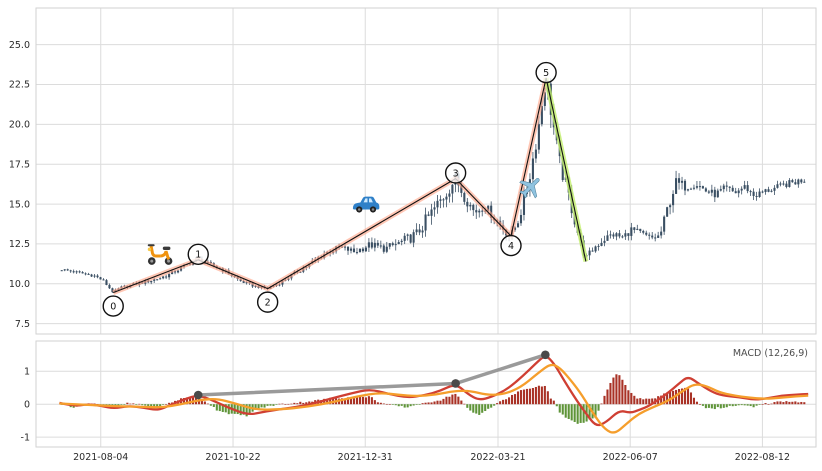 This screenshot has height=471, width=822. I want to click on wave-point-label-1: 1, so click(198, 255).